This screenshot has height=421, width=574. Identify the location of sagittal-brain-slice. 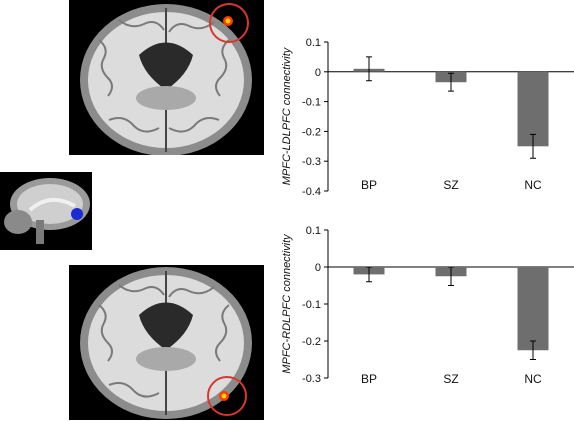
(46, 211).